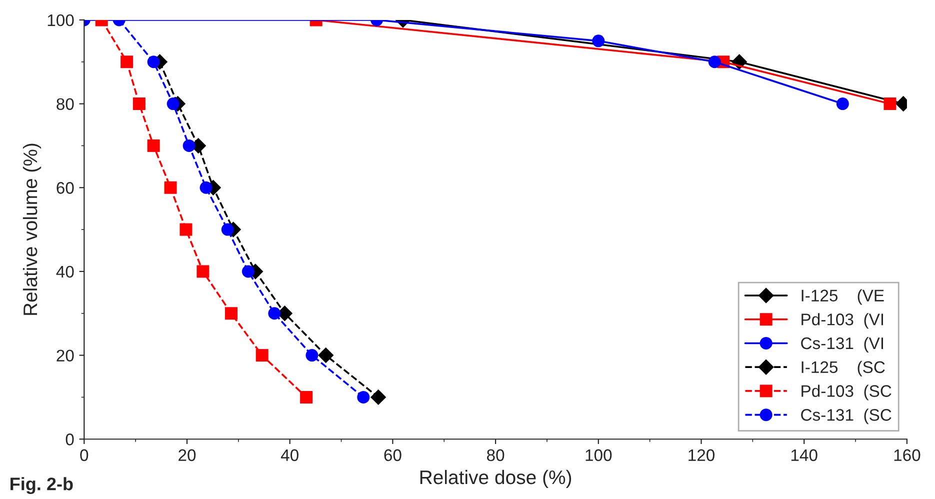 The image size is (935, 499). Describe the element at coordinates (65, 188) in the screenshot. I see `y-tick-label: 60` at that location.